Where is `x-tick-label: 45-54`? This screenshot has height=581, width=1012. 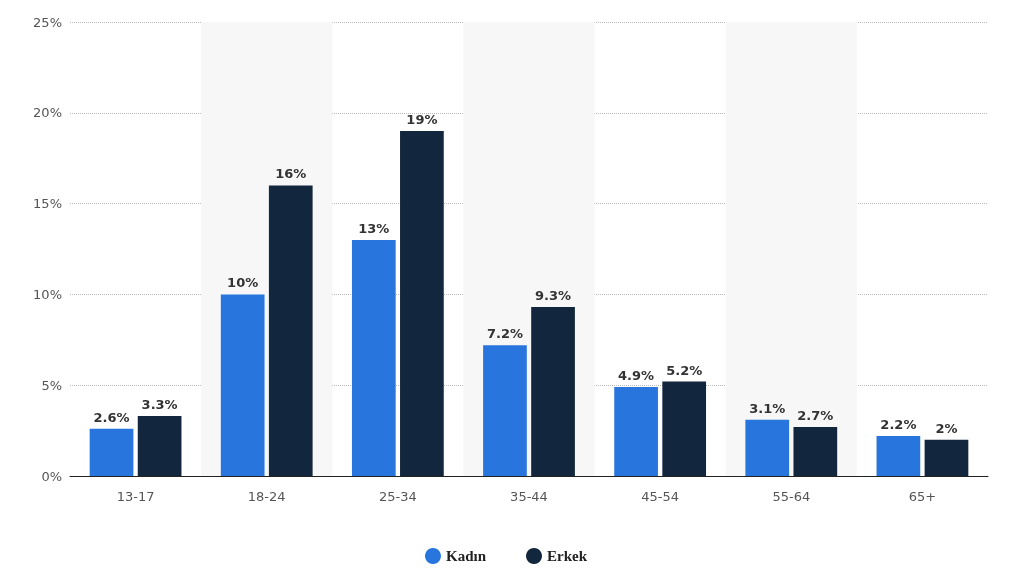 x-tick-label: 45-54 is located at coordinates (660, 496).